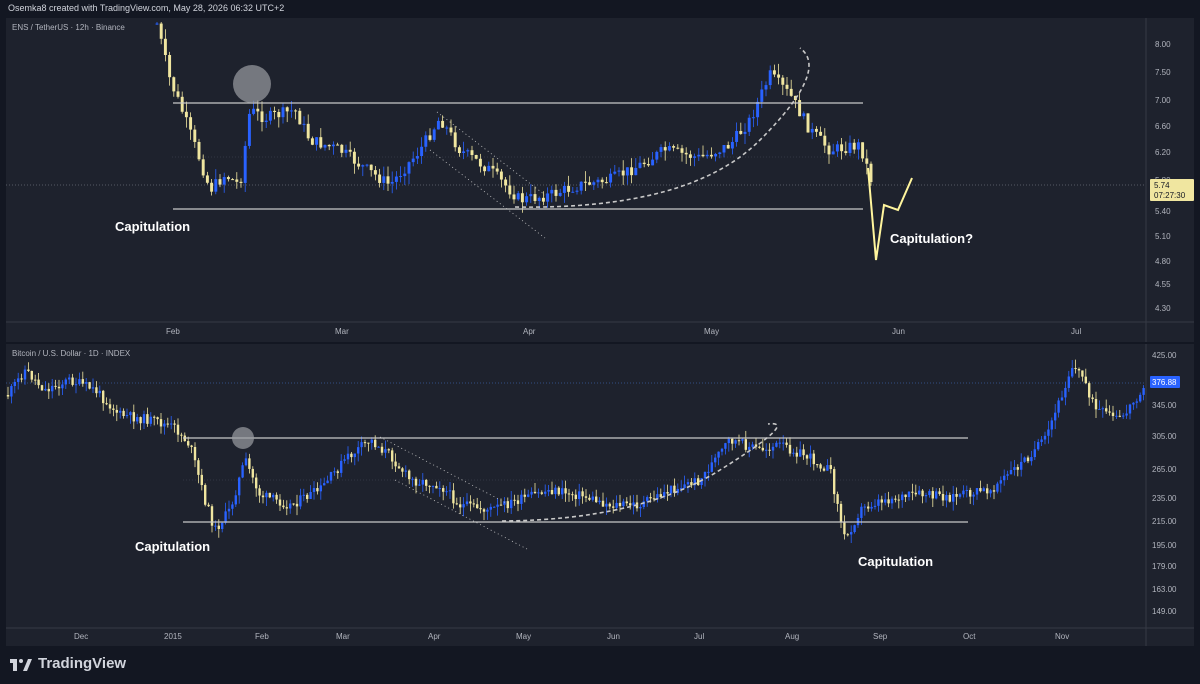 This screenshot has width=1200, height=684. What do you see at coordinates (792, 636) in the screenshot?
I see `btc-xtick-8: Aug` at bounding box center [792, 636].